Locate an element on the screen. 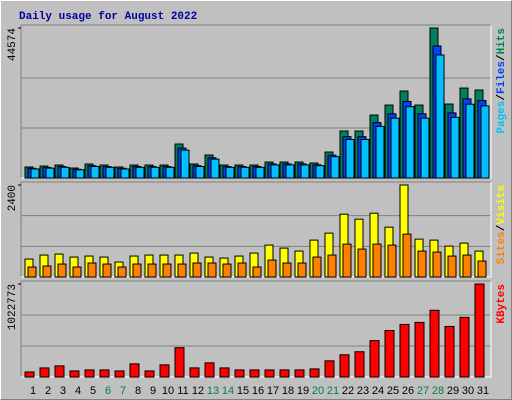 This screenshot has width=512, height=400. y-tick-label: 44574 is located at coordinates (13, 44).